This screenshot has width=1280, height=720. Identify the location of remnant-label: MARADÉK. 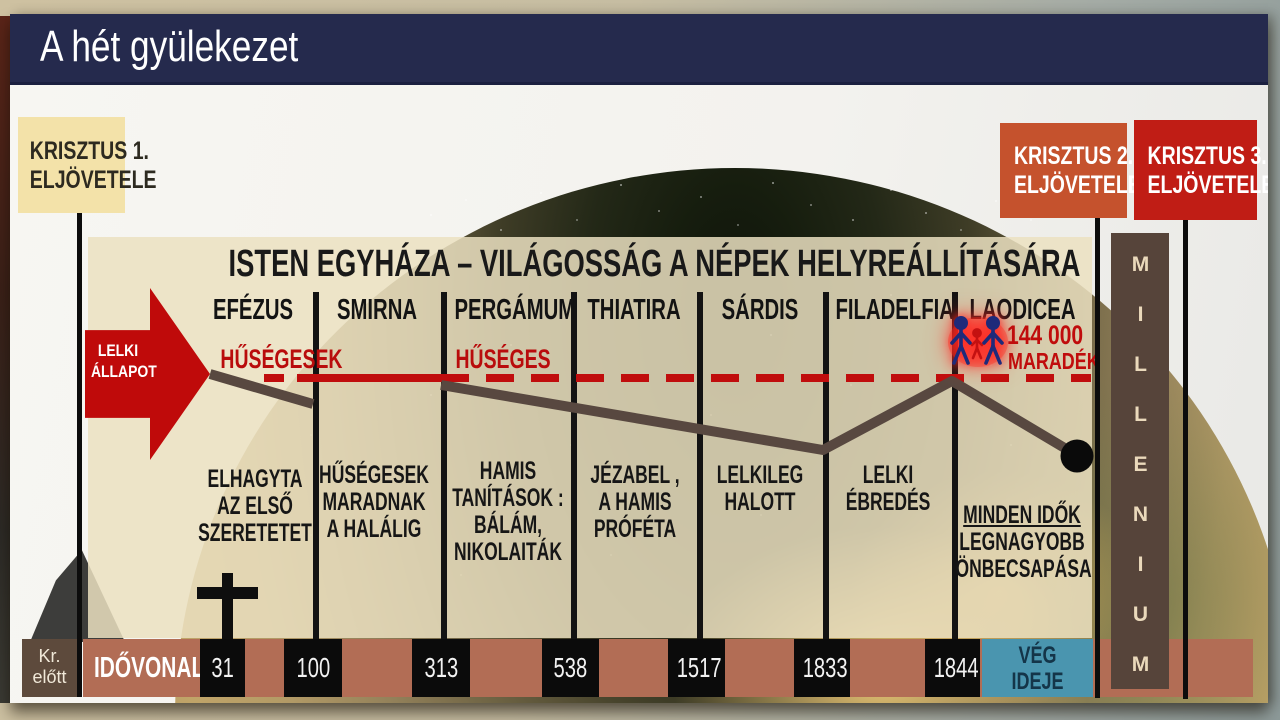
(1054, 361).